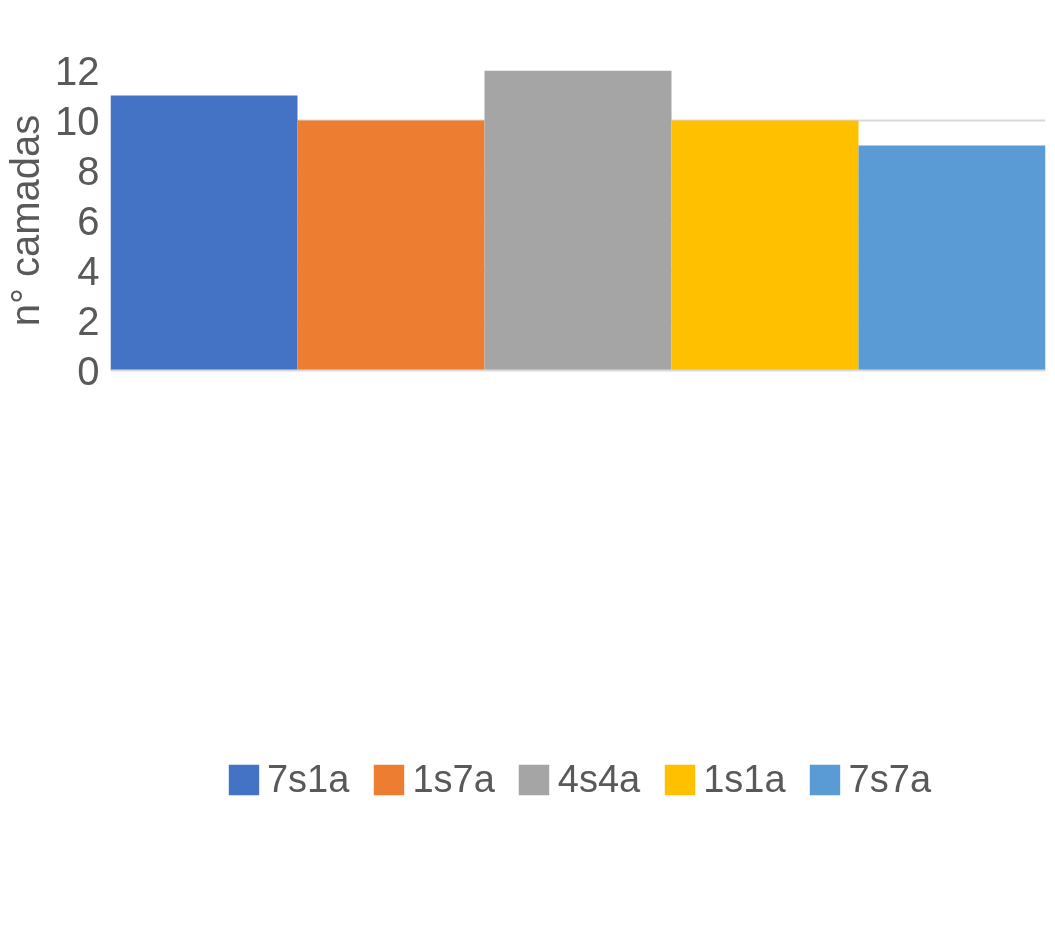 Image resolution: width=1055 pixels, height=935 pixels. Describe the element at coordinates (88, 220) in the screenshot. I see `y-tick-label: 6` at that location.